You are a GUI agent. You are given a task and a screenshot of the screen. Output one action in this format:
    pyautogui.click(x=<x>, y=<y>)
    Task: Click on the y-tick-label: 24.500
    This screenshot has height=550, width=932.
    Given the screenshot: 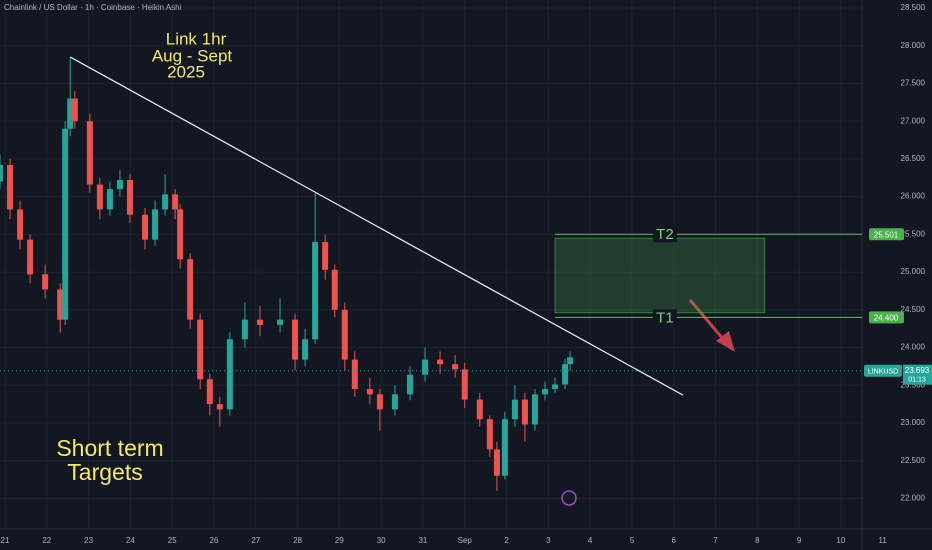 What is the action you would take?
    pyautogui.click(x=913, y=309)
    